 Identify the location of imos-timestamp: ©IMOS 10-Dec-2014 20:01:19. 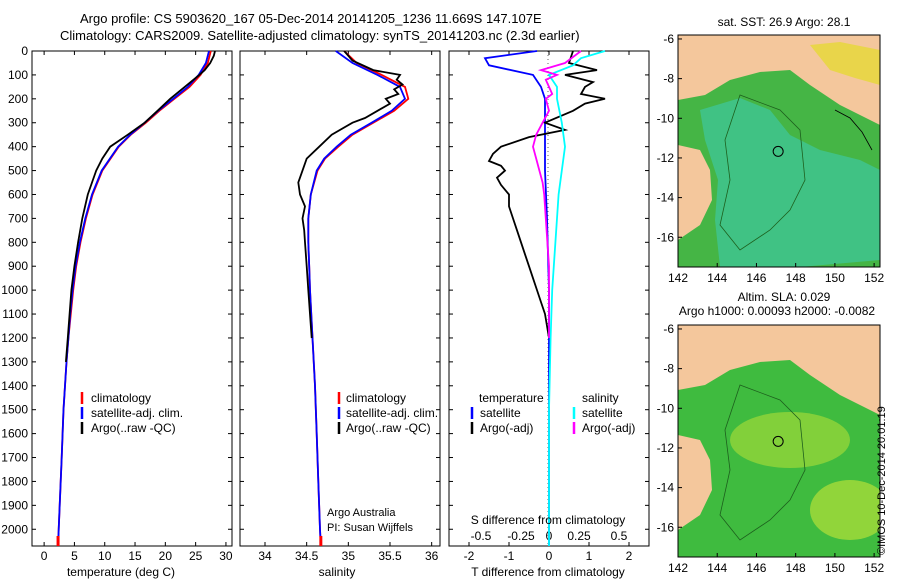
(882, 480).